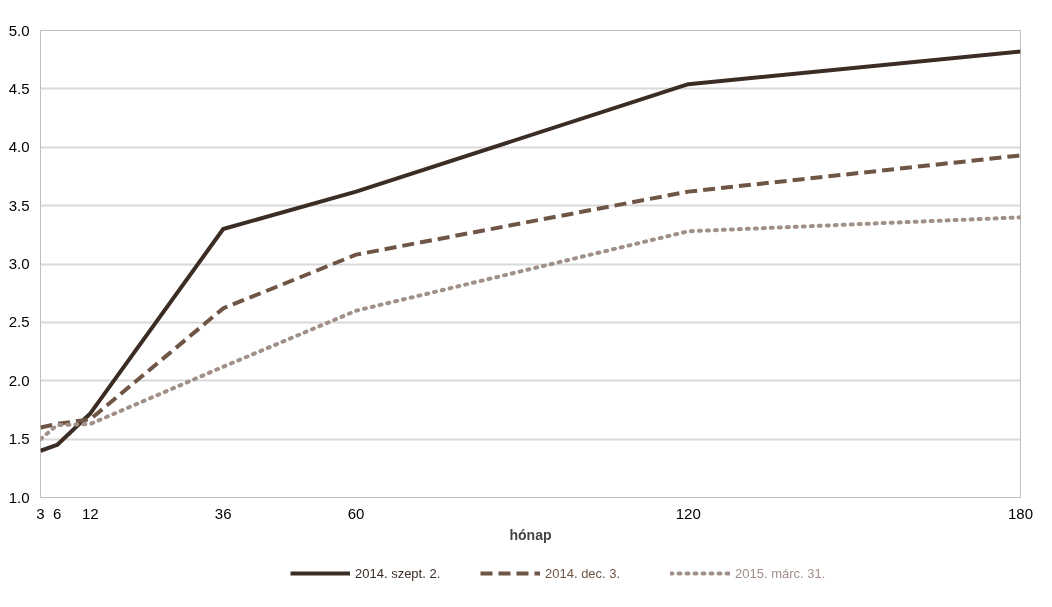 The width and height of the screenshot is (1052, 607). What do you see at coordinates (19, 439) in the screenshot?
I see `y-tick-label: 1.5` at bounding box center [19, 439].